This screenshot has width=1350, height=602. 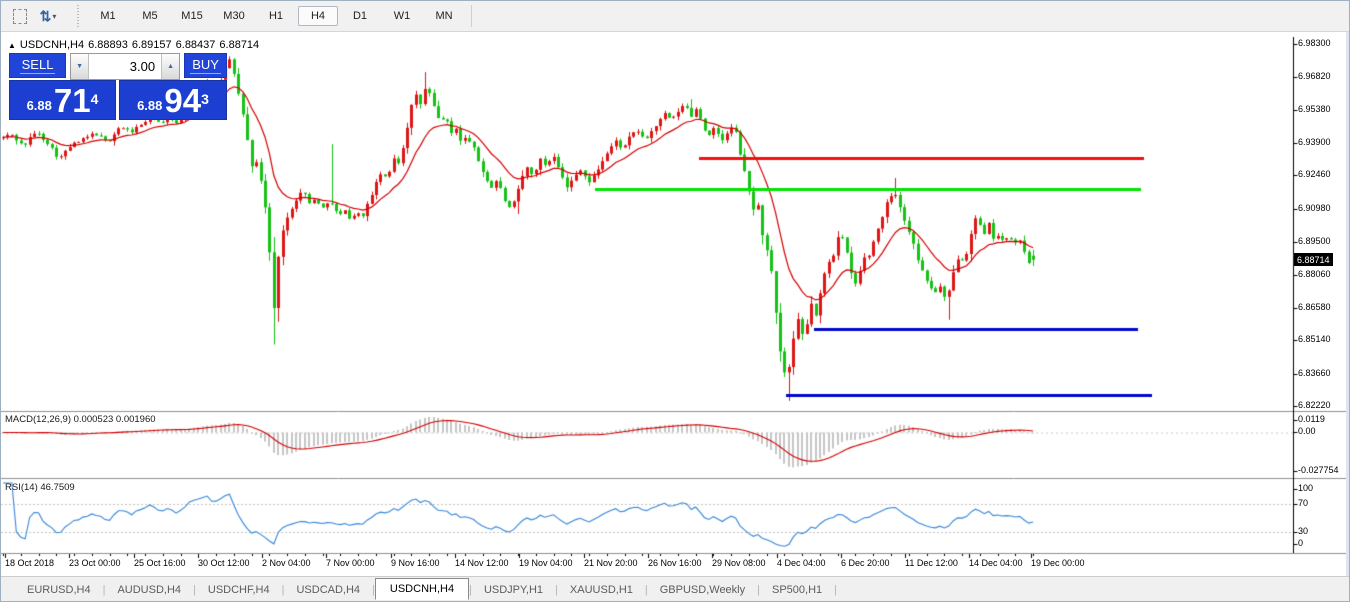 What do you see at coordinates (801, 563) in the screenshot?
I see `time-axis-label: 4 Dec 04:00` at bounding box center [801, 563].